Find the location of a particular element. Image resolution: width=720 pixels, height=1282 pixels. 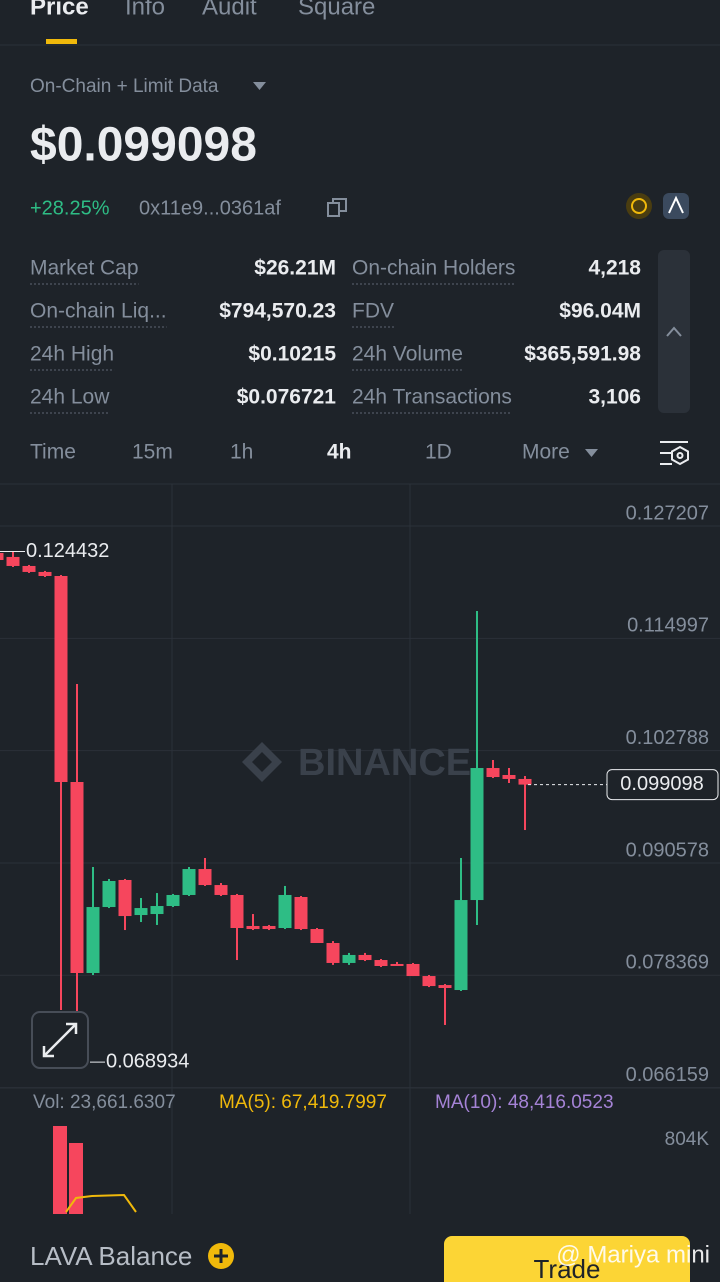

add-icon is located at coordinates (221, 1256).